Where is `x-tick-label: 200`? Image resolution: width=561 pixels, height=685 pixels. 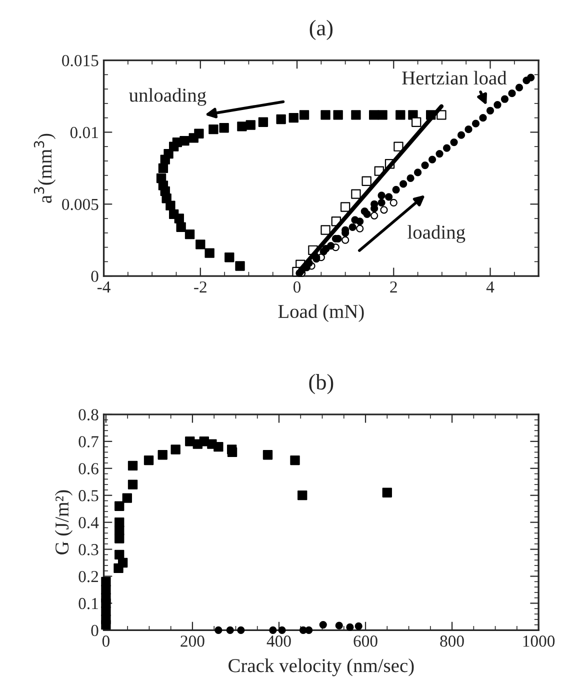
x-tick-label: 200 is located at coordinates (192, 641).